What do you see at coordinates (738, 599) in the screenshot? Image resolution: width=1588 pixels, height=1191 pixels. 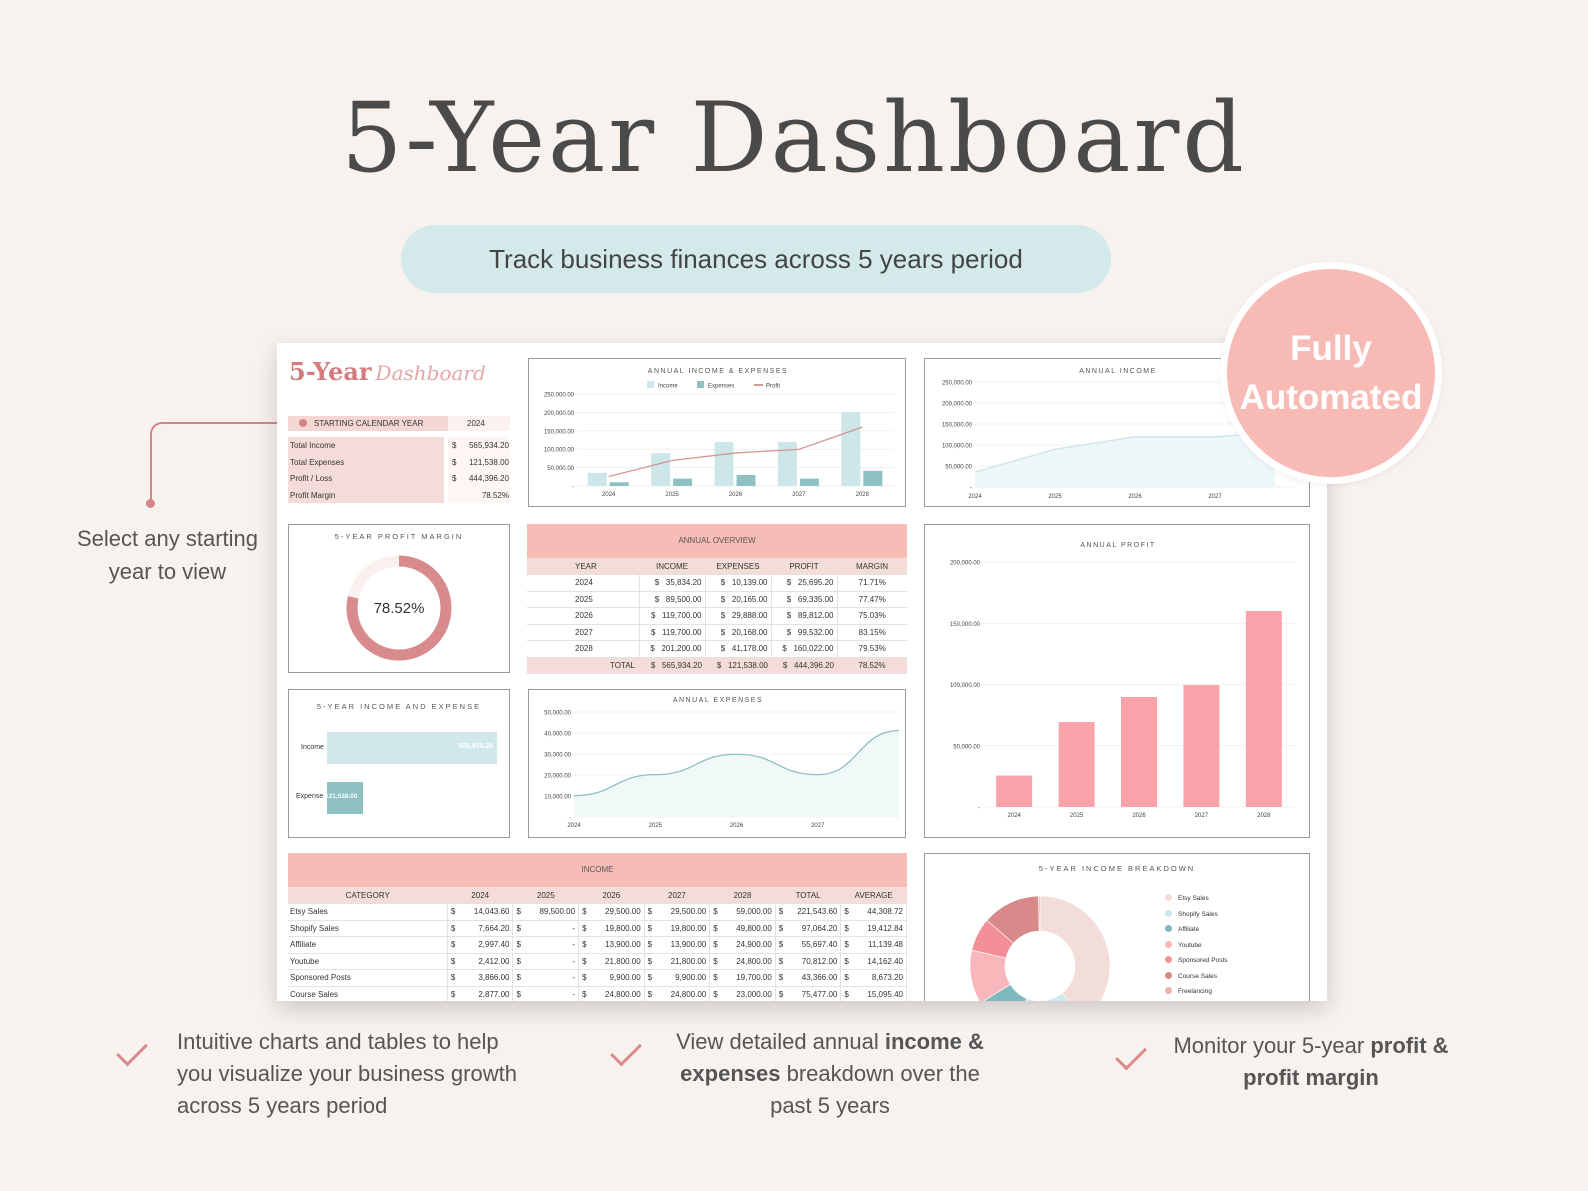 I see `table-cell: $ 20,165.00` at bounding box center [738, 599].